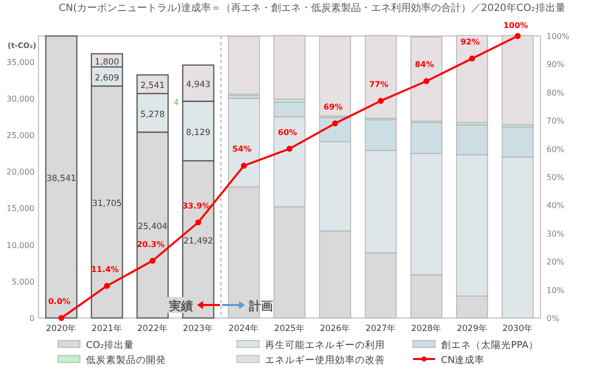 The height and width of the screenshot is (371, 604). Describe the element at coordinates (470, 42) in the screenshot. I see `data-label: 92%` at that location.